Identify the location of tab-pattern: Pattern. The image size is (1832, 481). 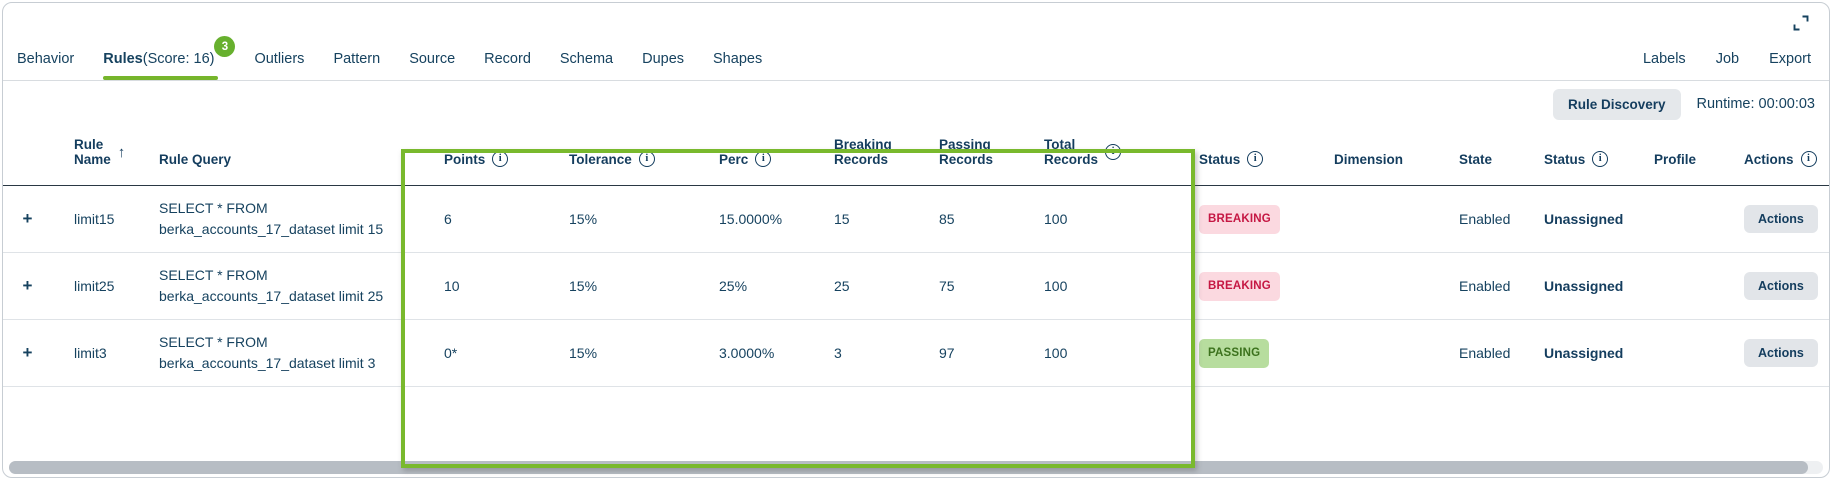
(356, 58).